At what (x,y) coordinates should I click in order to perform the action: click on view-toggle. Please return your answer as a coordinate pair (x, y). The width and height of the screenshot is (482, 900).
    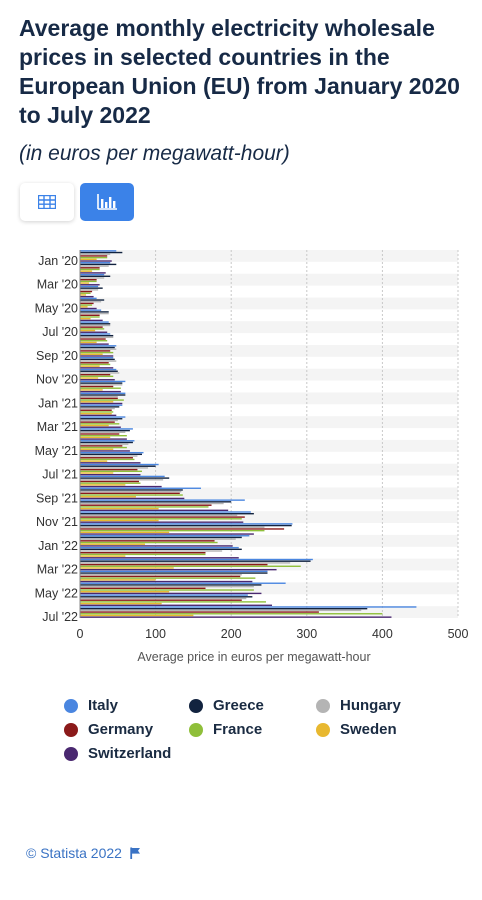
    Looking at the image, I should click on (77, 202).